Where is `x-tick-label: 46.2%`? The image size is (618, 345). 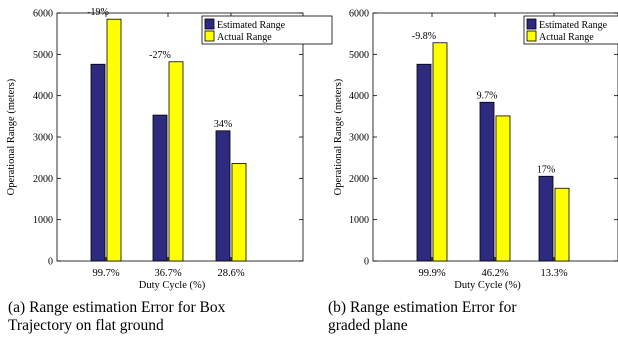
x-tick-label: 46.2% is located at coordinates (494, 273).